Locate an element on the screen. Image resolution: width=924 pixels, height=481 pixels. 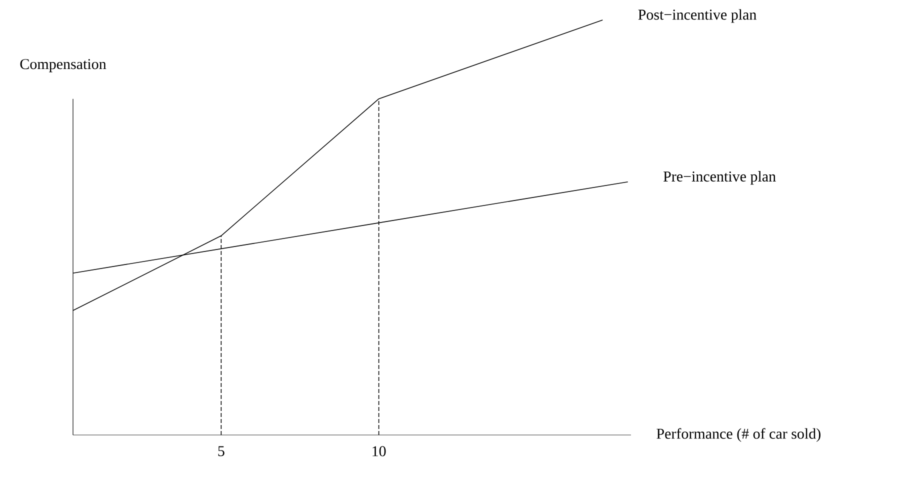
x-tick-label: 5 is located at coordinates (221, 451).